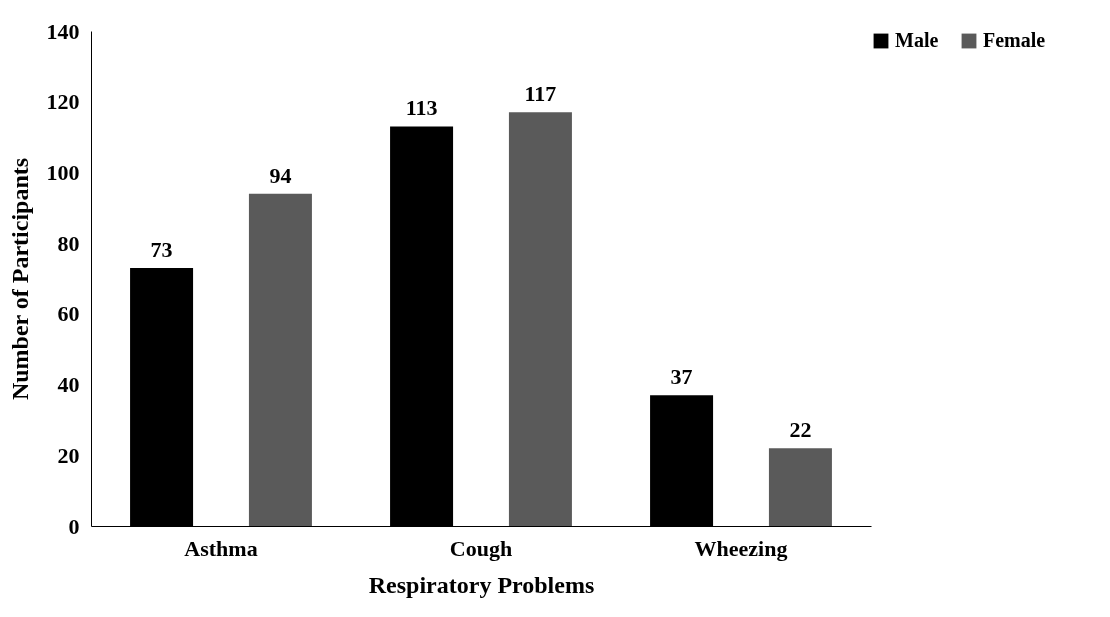 This screenshot has width=1110, height=617. Describe the element at coordinates (1014, 40) in the screenshot. I see `legend-label: Female` at that location.